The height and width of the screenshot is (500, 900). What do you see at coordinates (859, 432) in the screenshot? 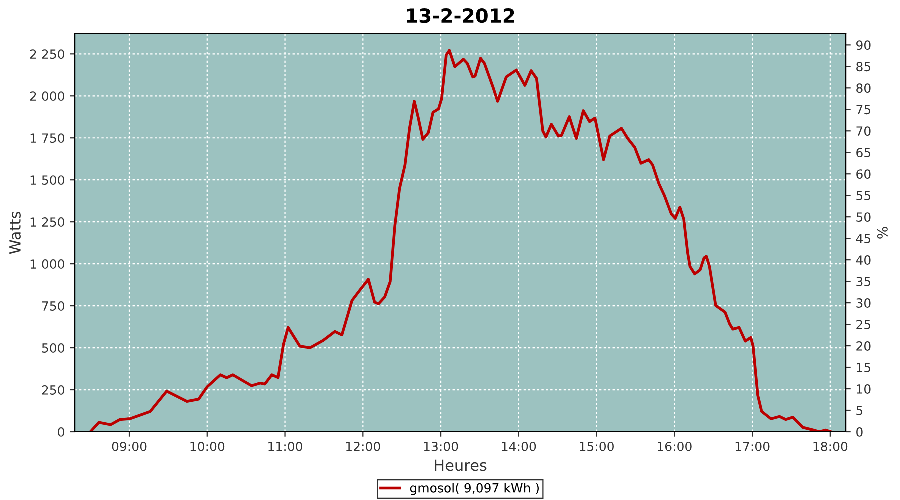
I see `y2-tick-label: 0` at bounding box center [859, 432].